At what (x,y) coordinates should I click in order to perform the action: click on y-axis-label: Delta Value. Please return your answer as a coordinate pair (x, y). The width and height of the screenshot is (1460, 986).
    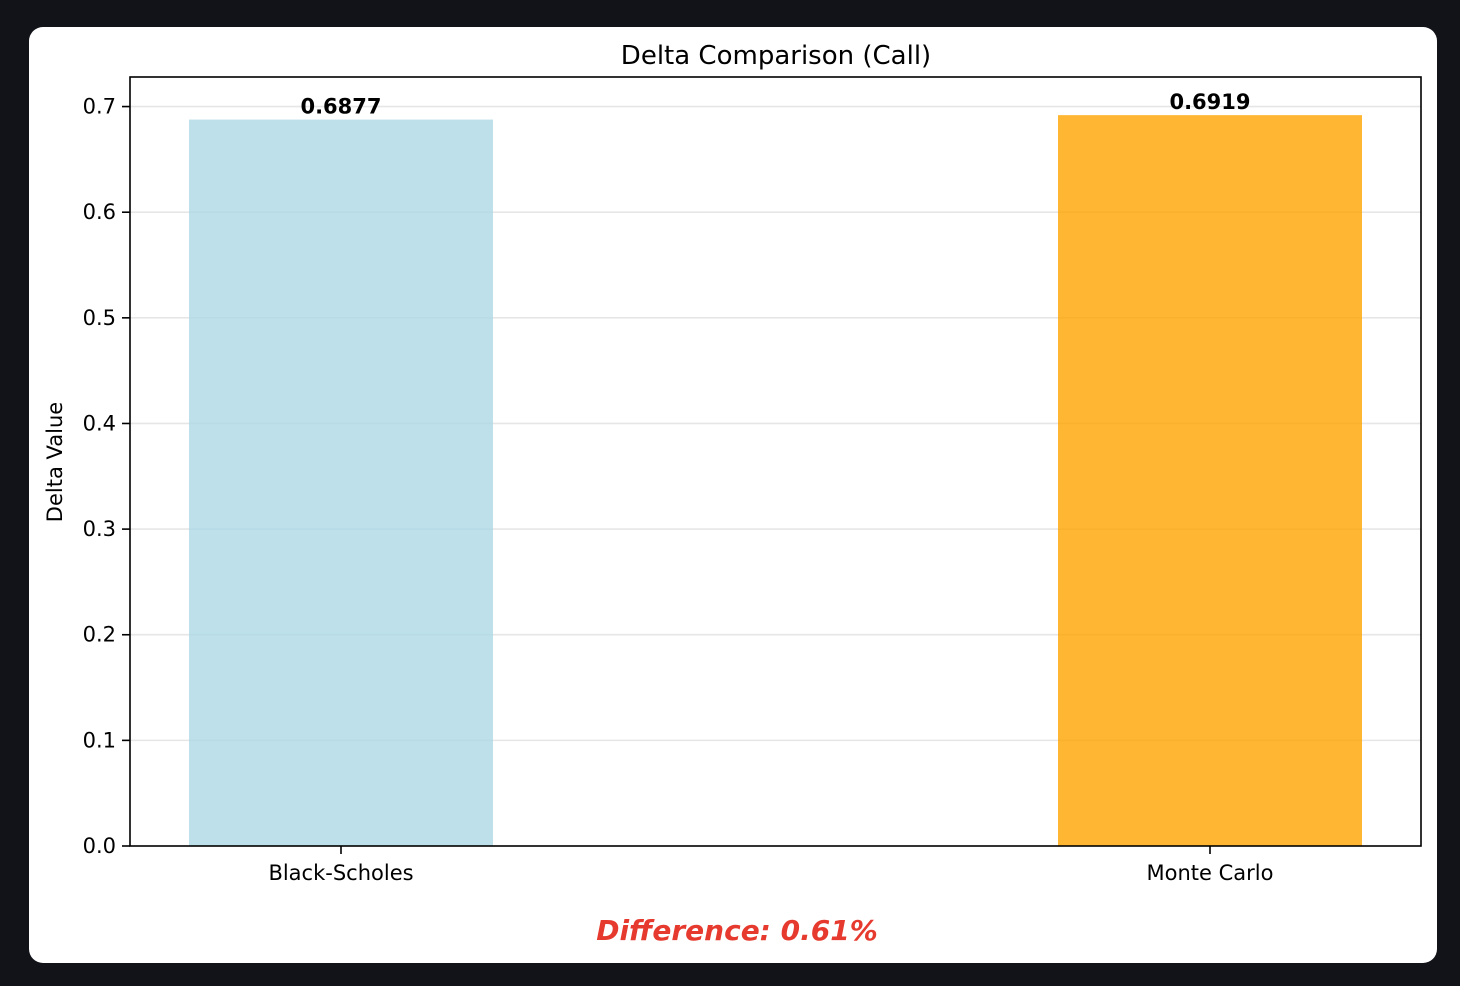
    Looking at the image, I should click on (55, 462).